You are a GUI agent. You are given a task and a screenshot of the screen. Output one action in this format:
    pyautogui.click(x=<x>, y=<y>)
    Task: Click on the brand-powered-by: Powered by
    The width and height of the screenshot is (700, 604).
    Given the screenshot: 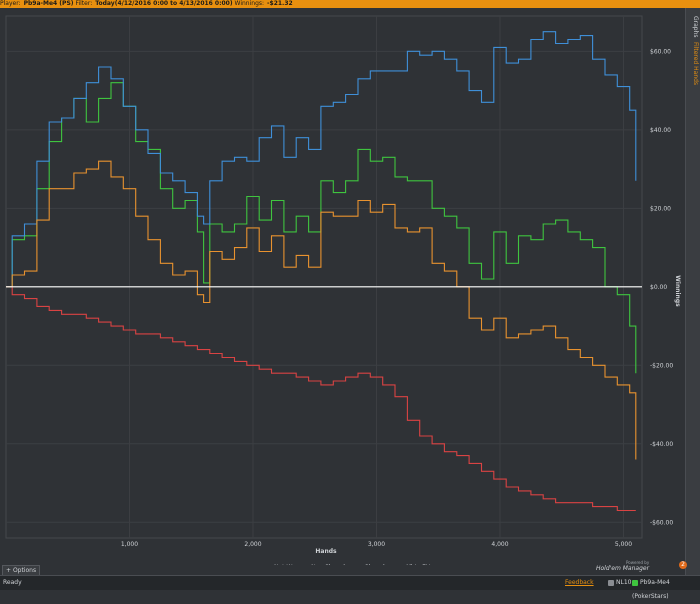 What is the action you would take?
    pyautogui.click(x=638, y=562)
    